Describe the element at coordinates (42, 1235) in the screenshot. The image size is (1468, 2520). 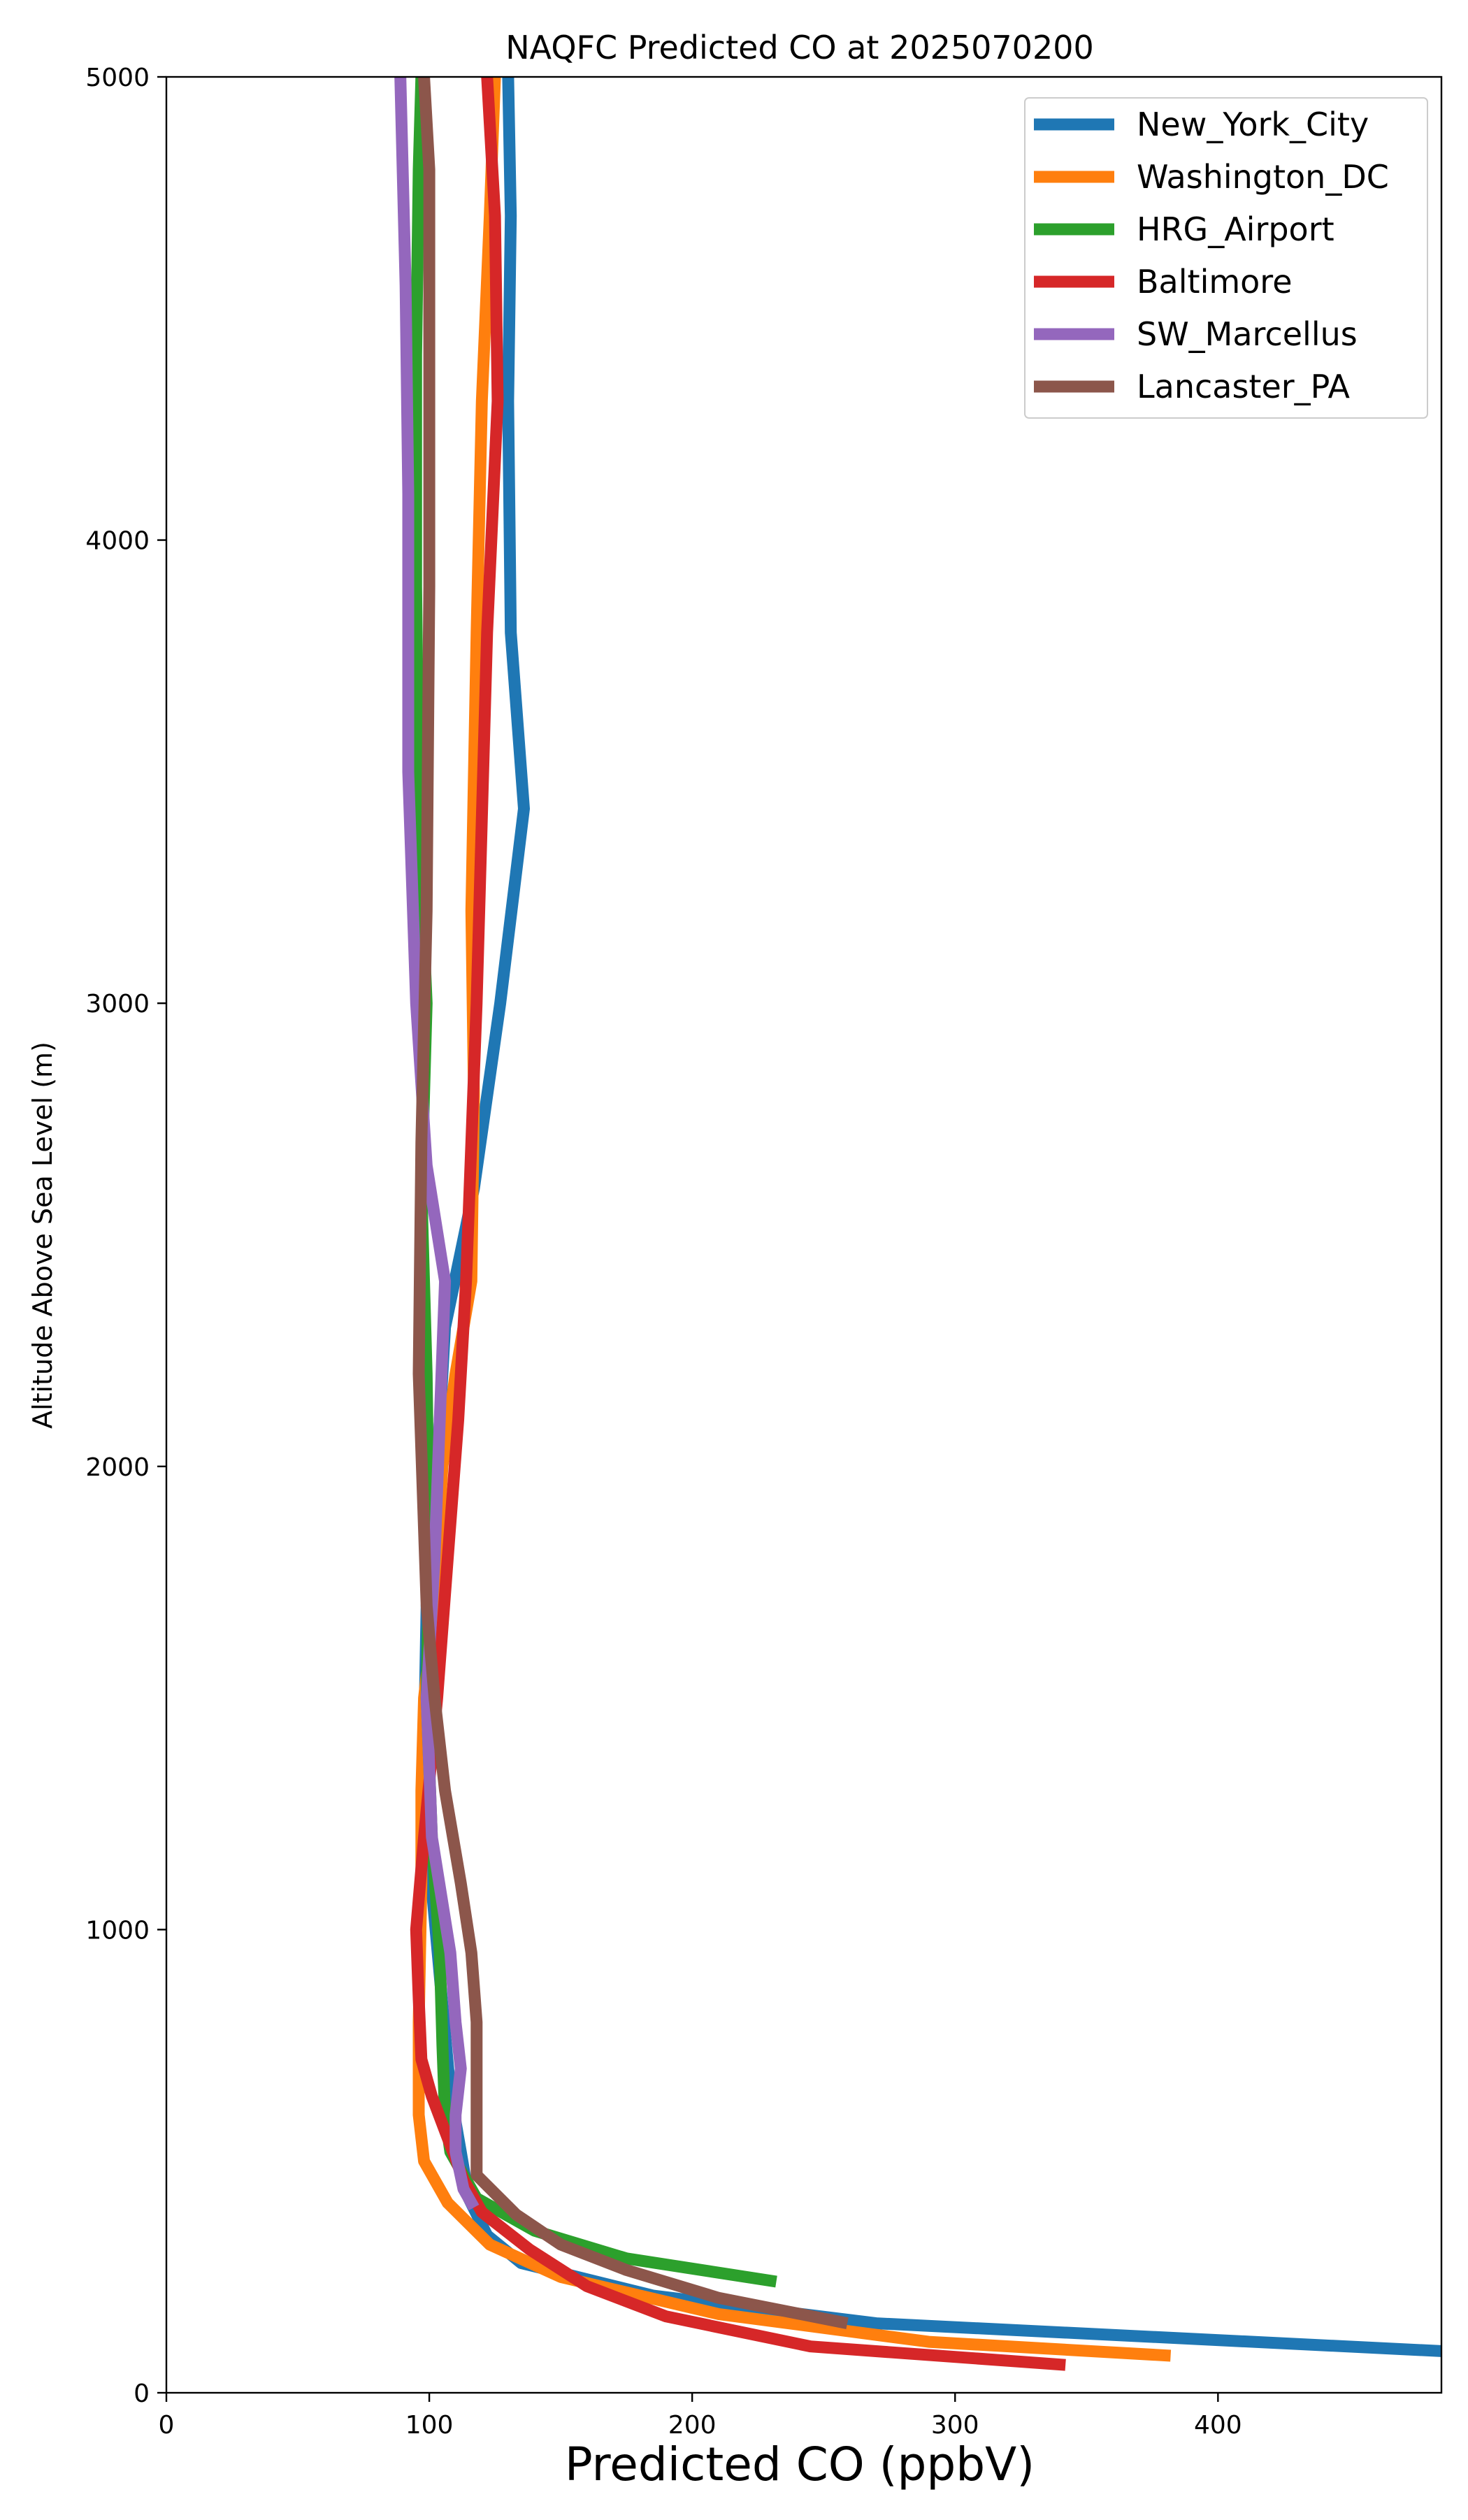
I see `y-axis-label: Altitude Above Sea Level (m)` at that location.